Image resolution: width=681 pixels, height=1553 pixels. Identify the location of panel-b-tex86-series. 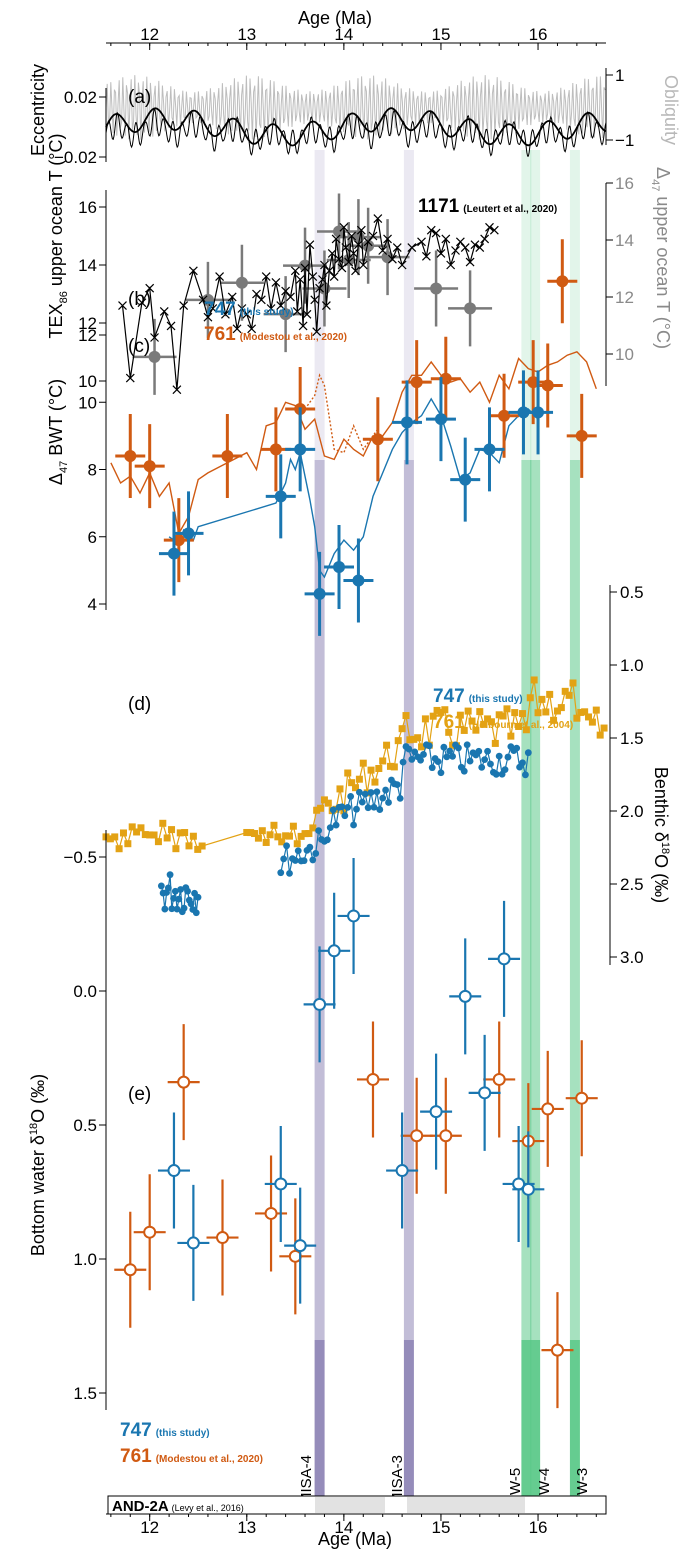
(308, 304).